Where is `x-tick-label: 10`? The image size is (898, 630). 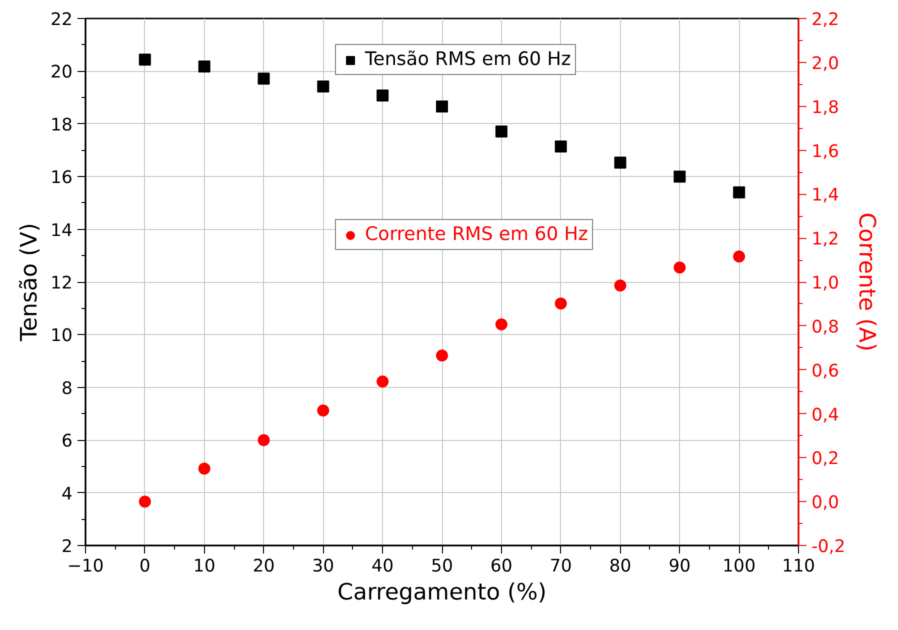
x-tick-label: 10 is located at coordinates (204, 566).